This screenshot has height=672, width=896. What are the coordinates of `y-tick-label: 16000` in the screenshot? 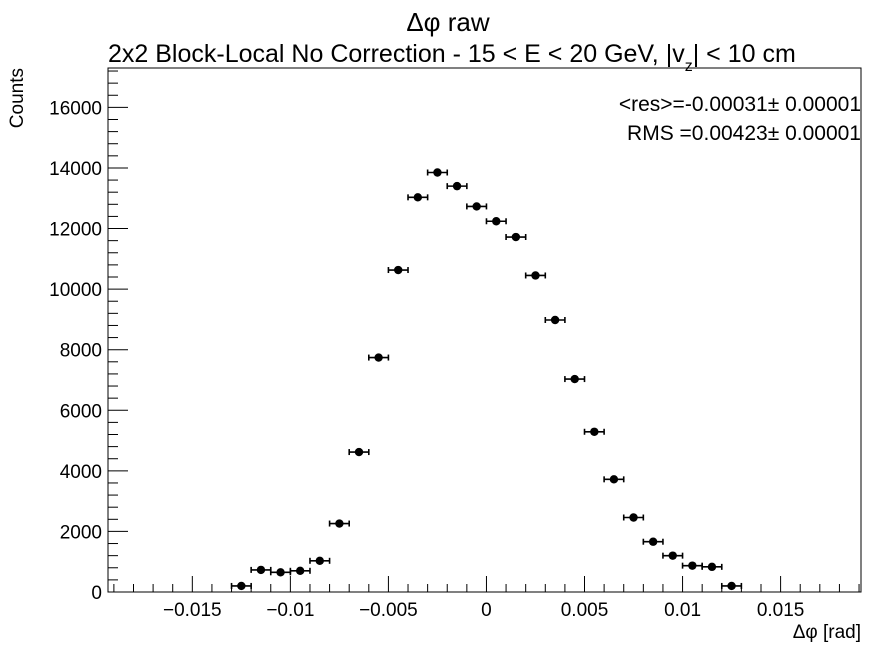 It's located at (75, 108).